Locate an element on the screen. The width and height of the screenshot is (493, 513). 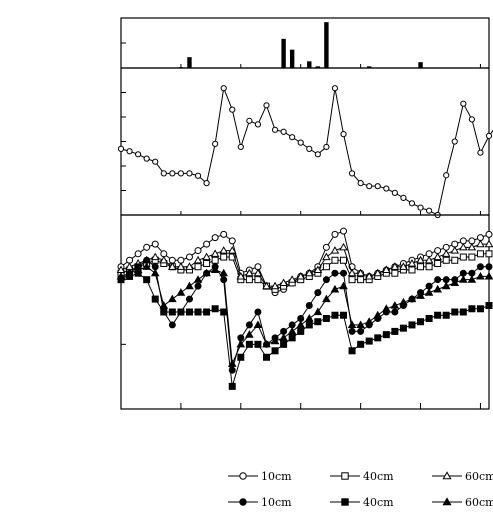
cutting-10cm-line is located at coordinates (305, 262).